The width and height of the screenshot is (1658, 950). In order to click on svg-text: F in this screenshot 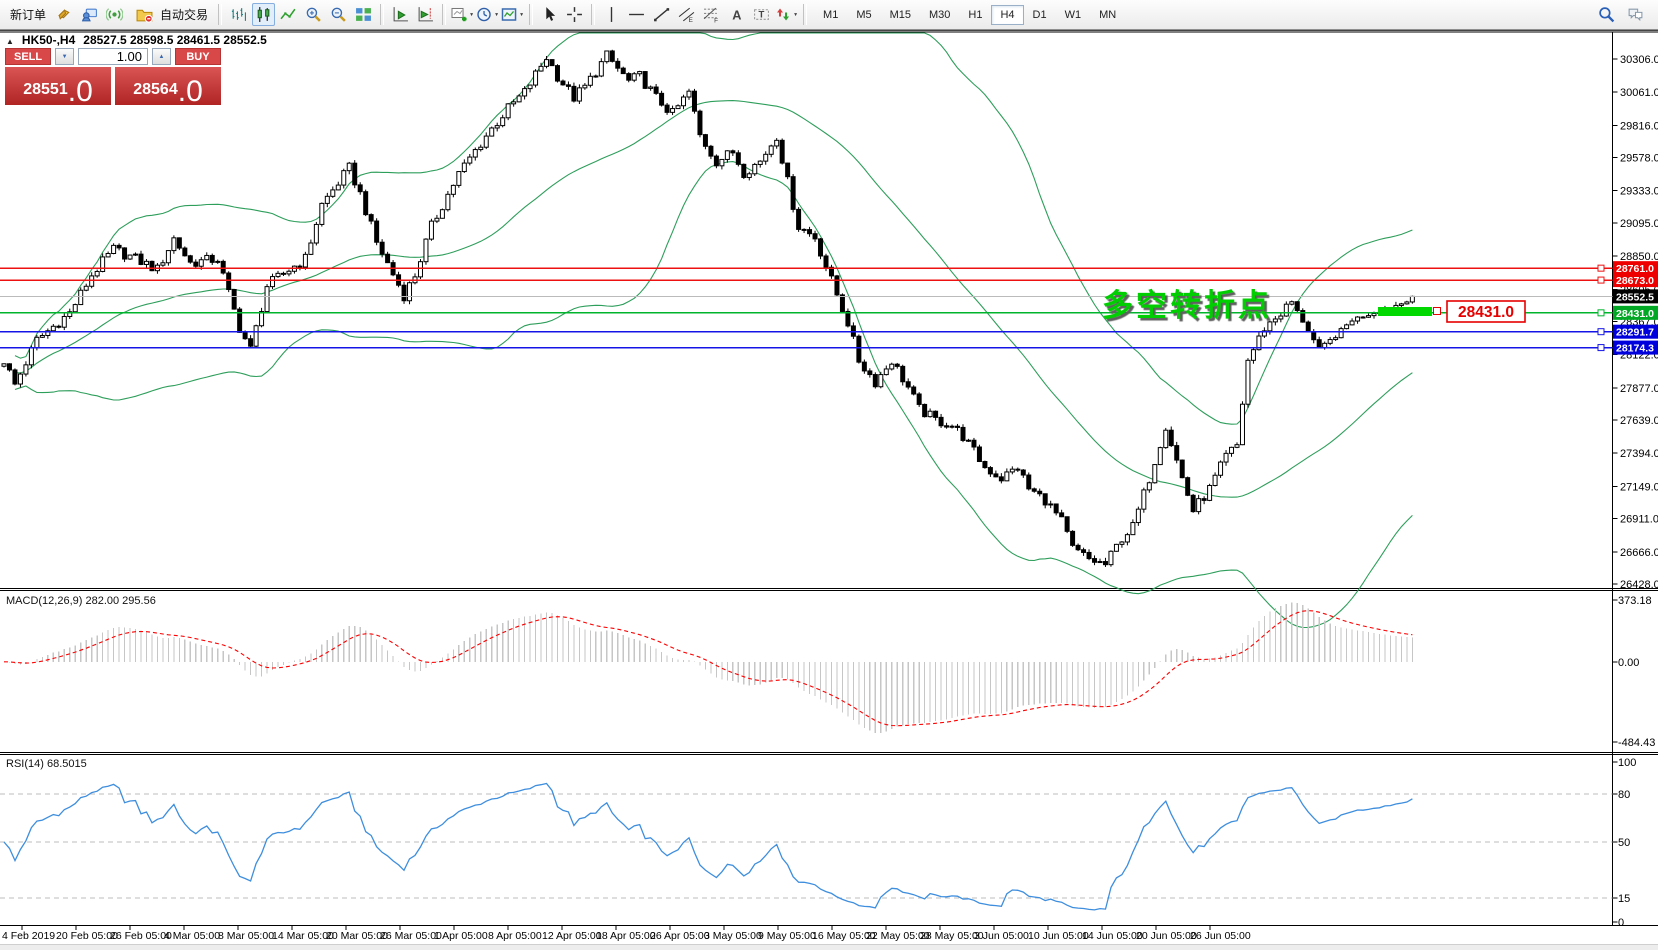, I will do `click(716, 20)`.